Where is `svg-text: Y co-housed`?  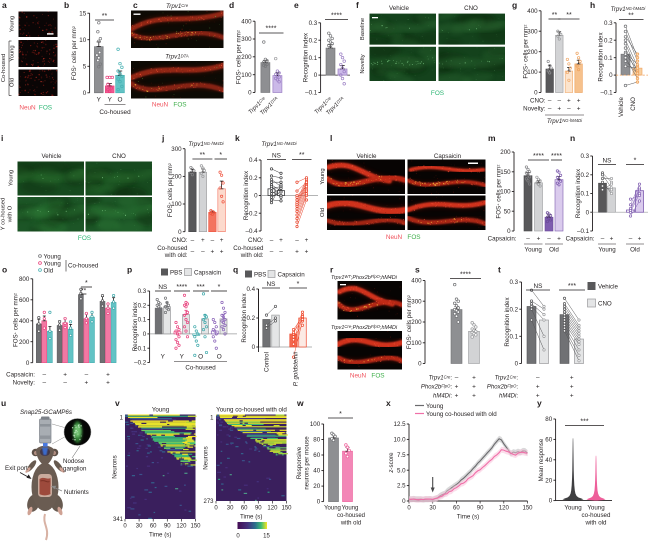 svg-text: Y co-housed is located at coordinates (4, 214).